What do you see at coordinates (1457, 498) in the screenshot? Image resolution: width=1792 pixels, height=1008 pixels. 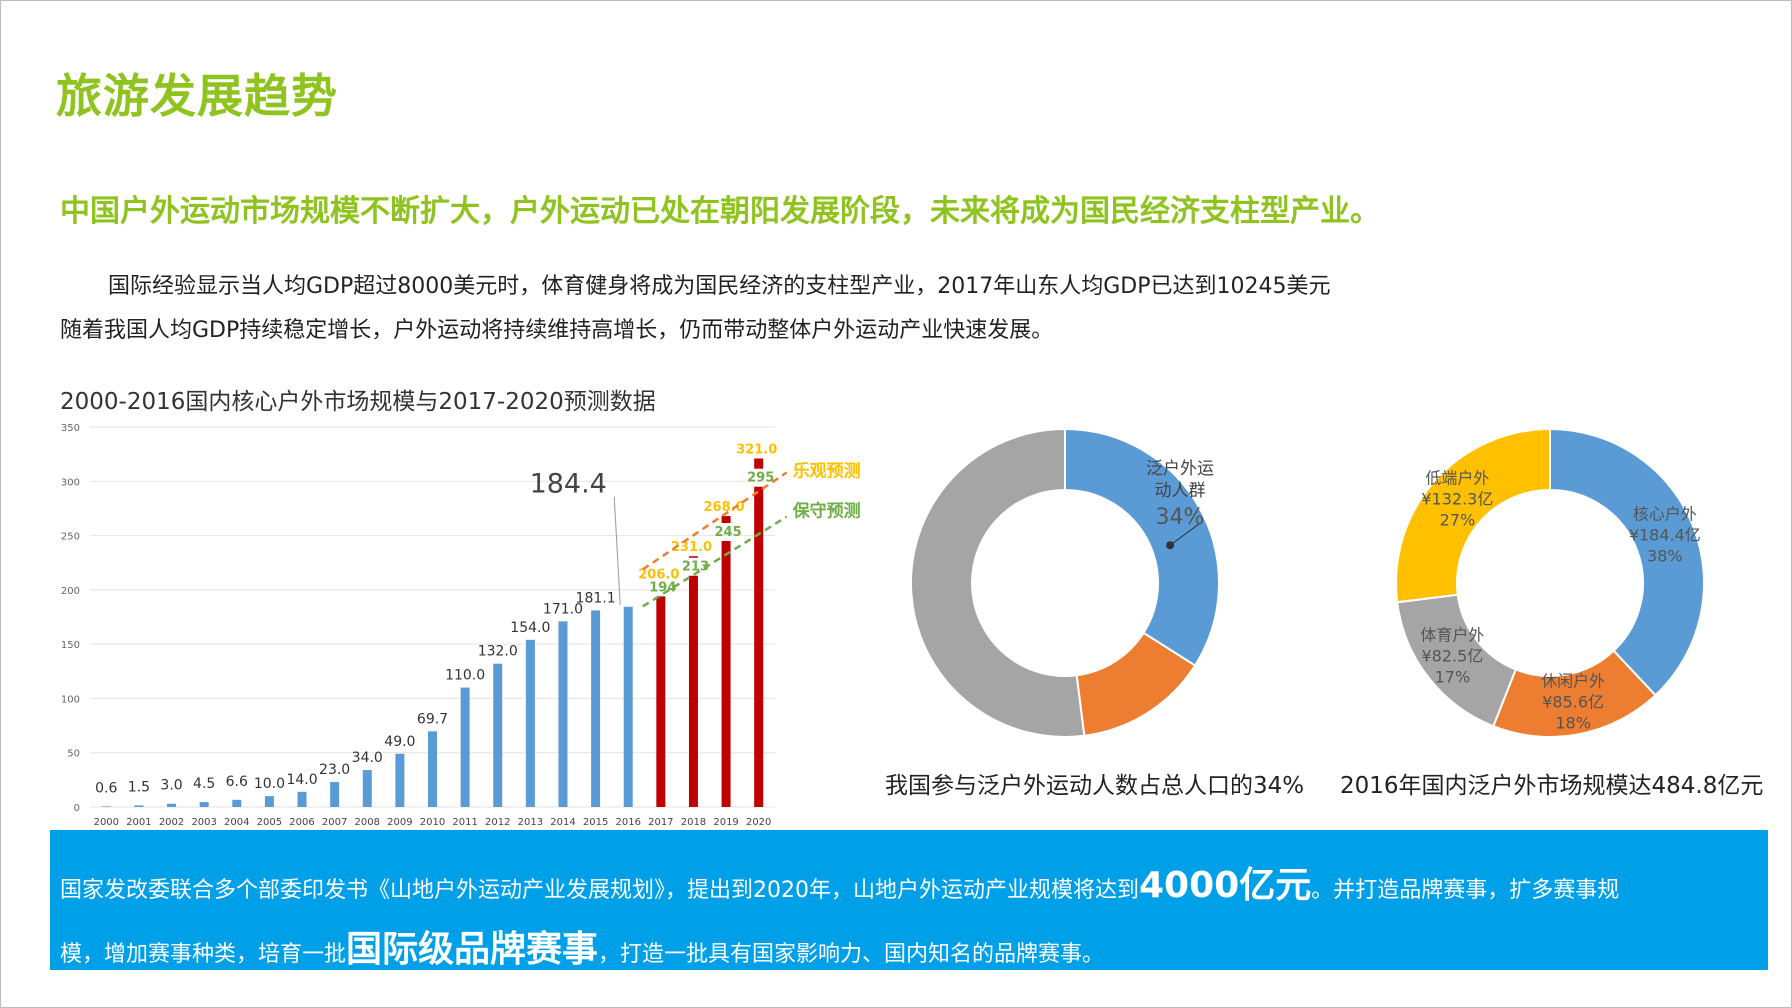 I see `slice-amount-label: ¥132.3亿` at bounding box center [1457, 498].